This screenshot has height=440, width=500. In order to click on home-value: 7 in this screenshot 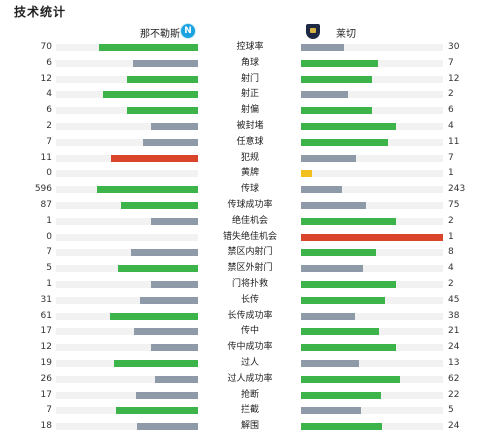, I will do `click(49, 141)`.